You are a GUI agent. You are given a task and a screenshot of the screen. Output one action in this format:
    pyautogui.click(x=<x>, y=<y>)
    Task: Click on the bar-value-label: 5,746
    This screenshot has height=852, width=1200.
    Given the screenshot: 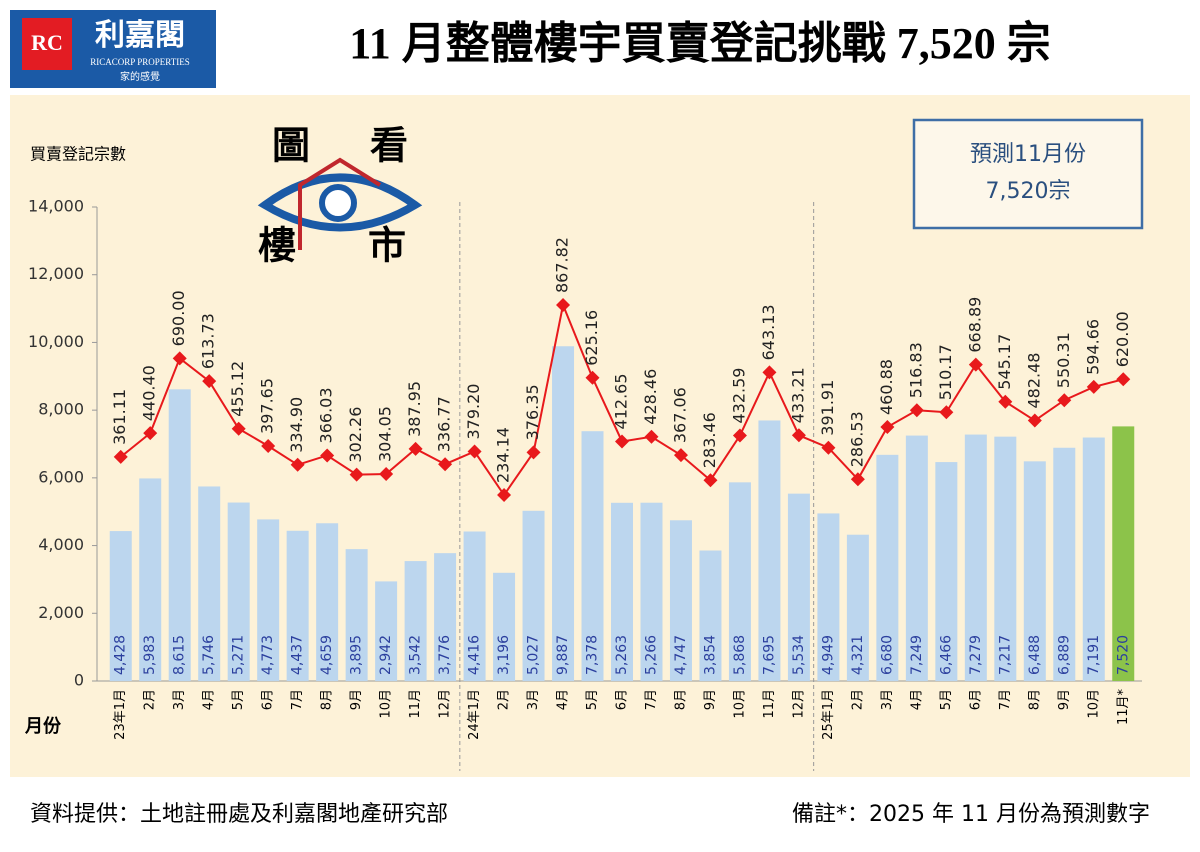 What is the action you would take?
    pyautogui.click(x=209, y=655)
    